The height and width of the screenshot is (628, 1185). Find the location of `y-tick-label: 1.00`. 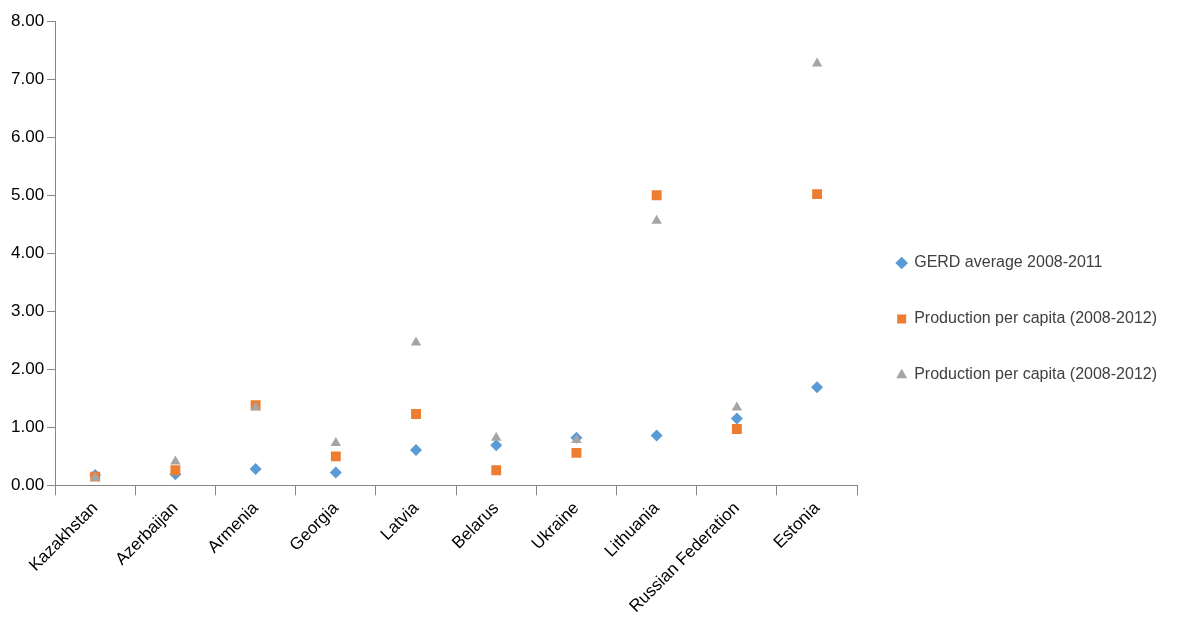

y-tick-label: 1.00 is located at coordinates (27, 427).